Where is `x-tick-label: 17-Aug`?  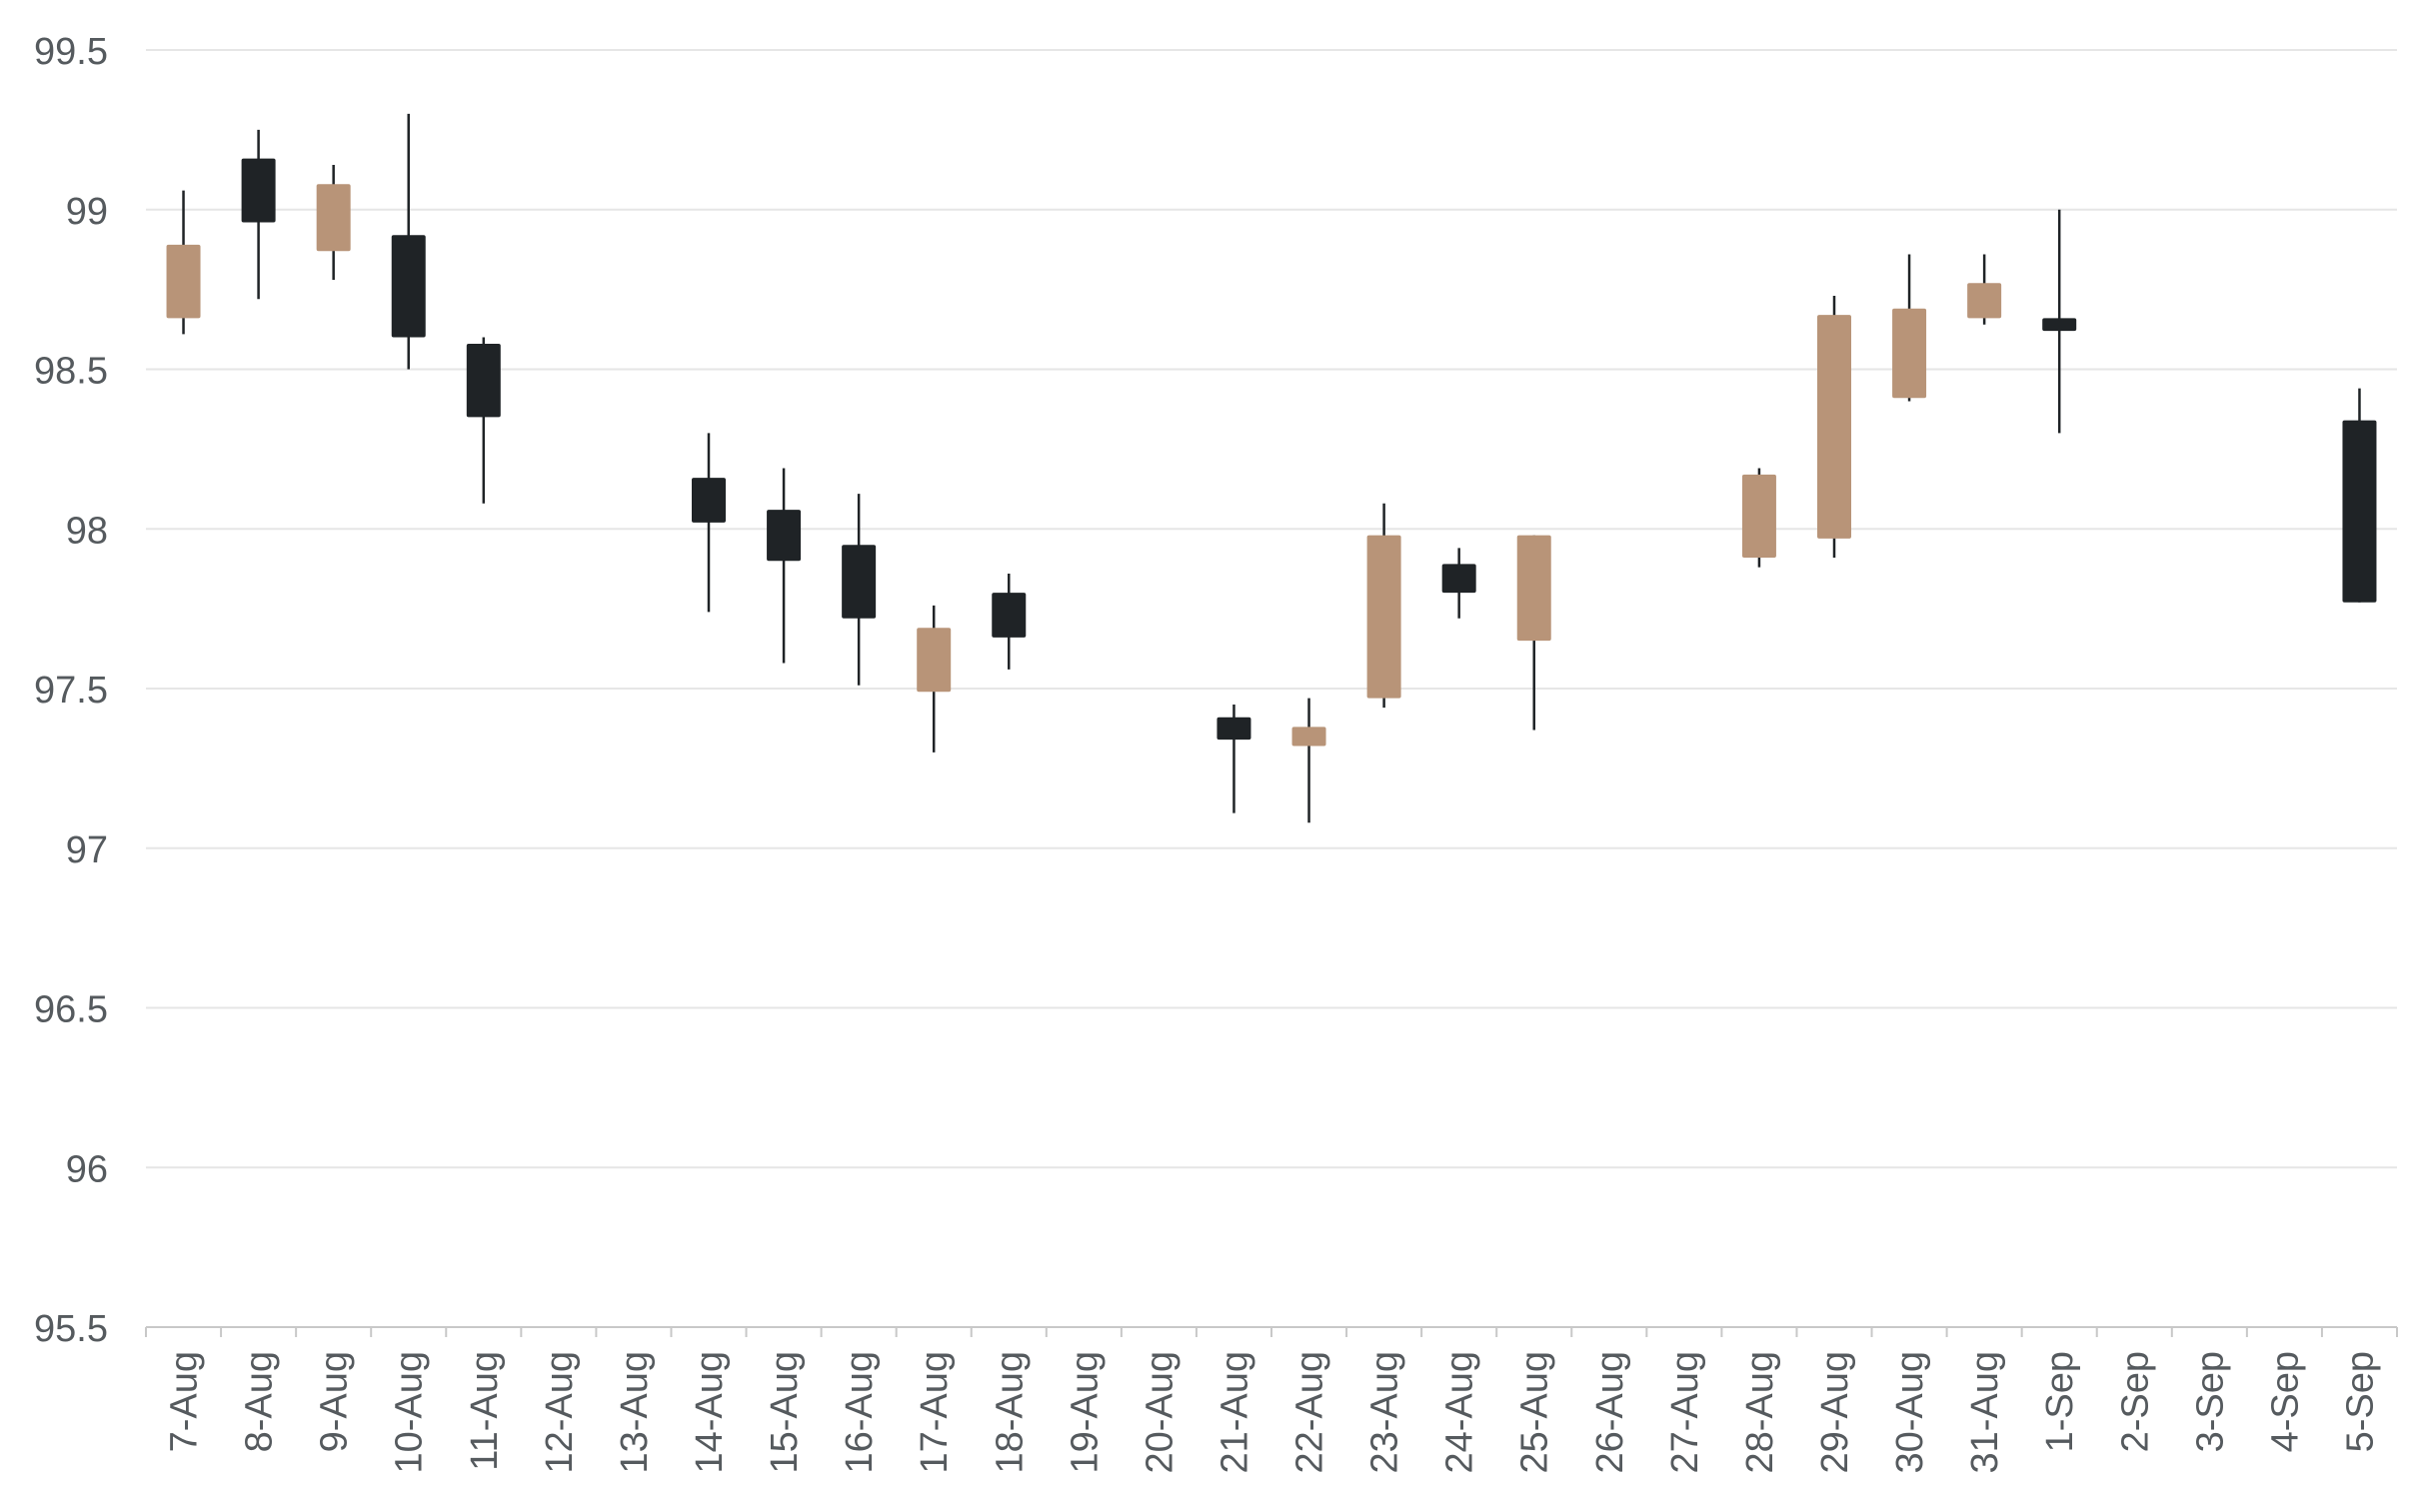
x-tick-label: 17-Aug is located at coordinates (935, 1412).